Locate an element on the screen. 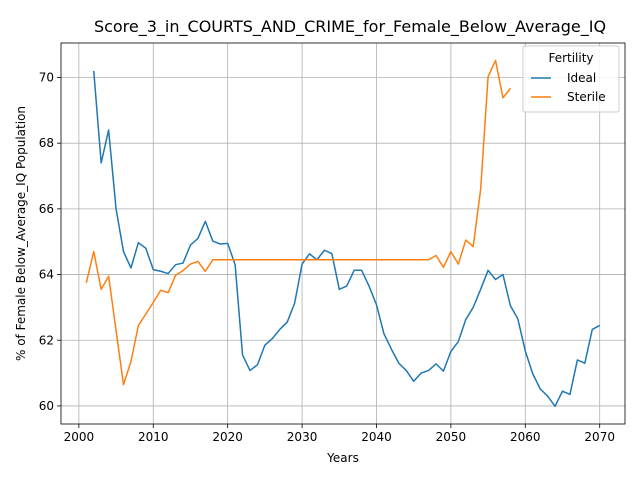 The height and width of the screenshot is (480, 640). x-tick-label: 2030 is located at coordinates (302, 437).